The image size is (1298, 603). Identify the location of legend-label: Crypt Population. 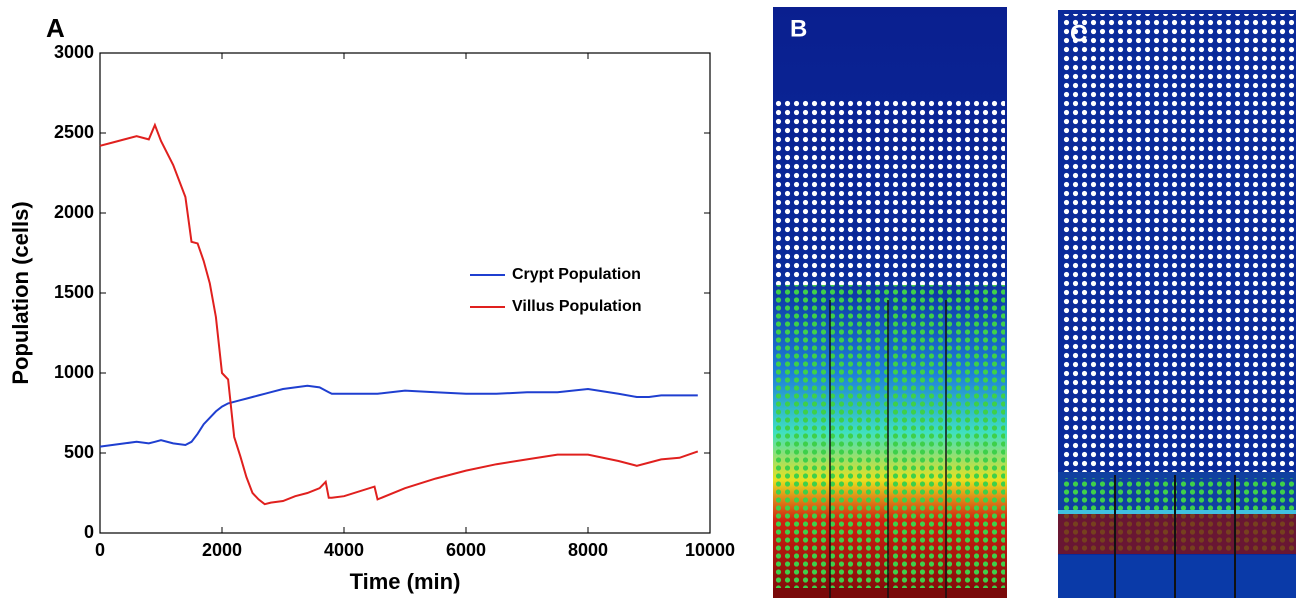
(576, 274).